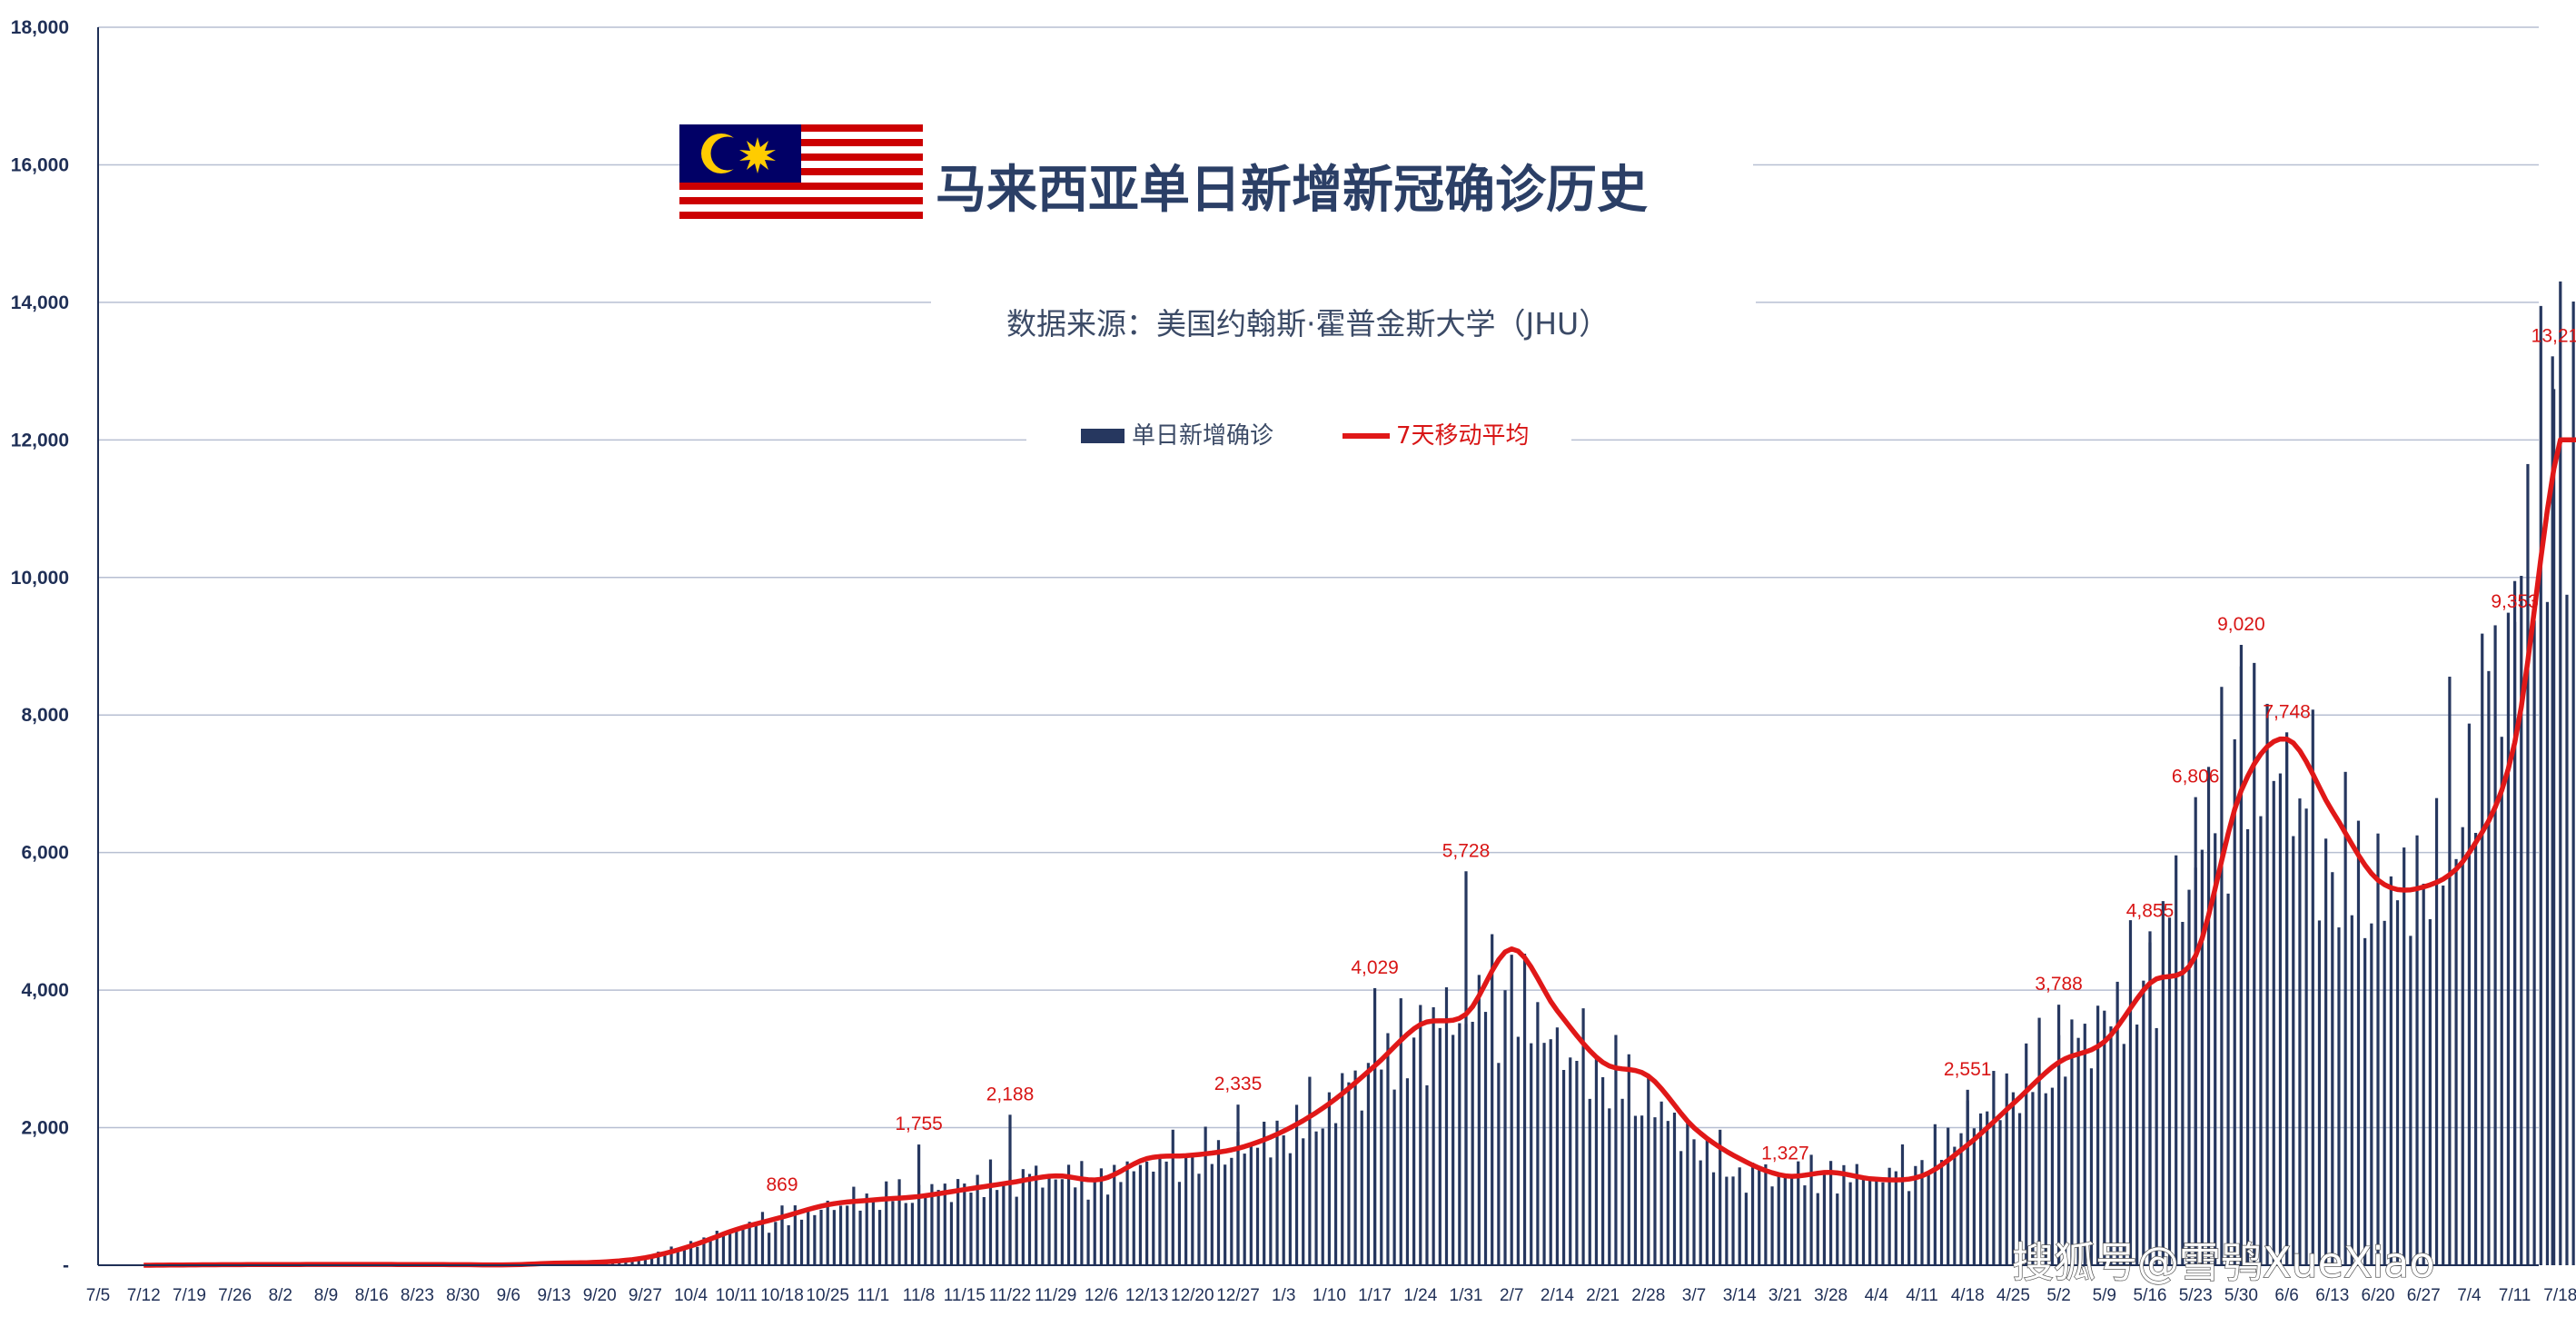  Describe the element at coordinates (40, 440) in the screenshot. I see `y-tick-label: 12,000` at that location.